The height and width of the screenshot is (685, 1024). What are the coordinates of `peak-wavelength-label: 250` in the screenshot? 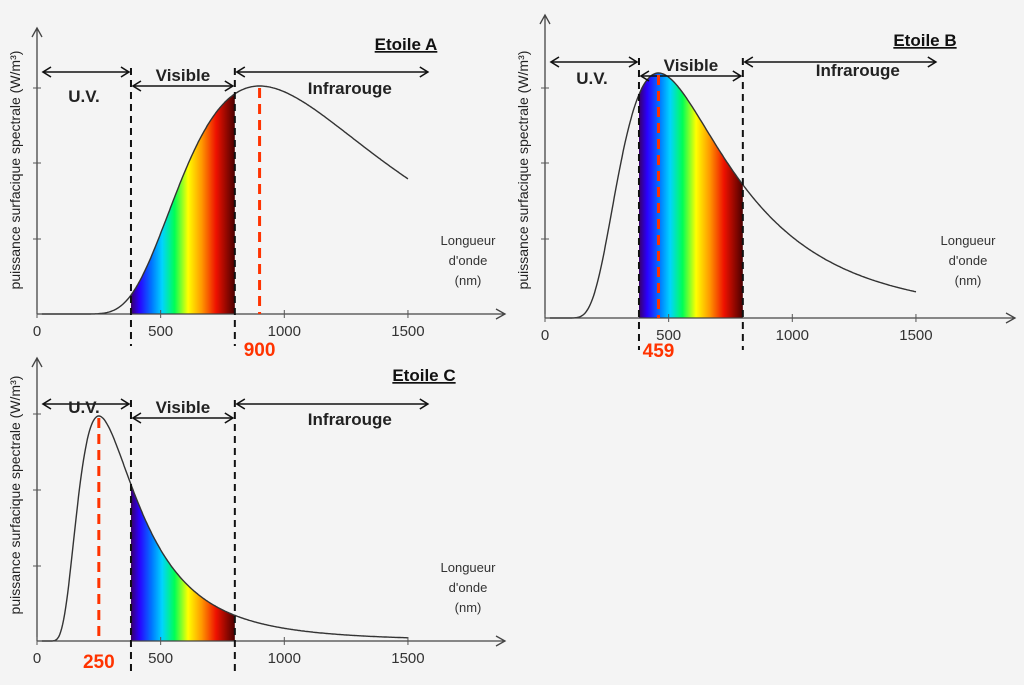 It's located at (99, 662).